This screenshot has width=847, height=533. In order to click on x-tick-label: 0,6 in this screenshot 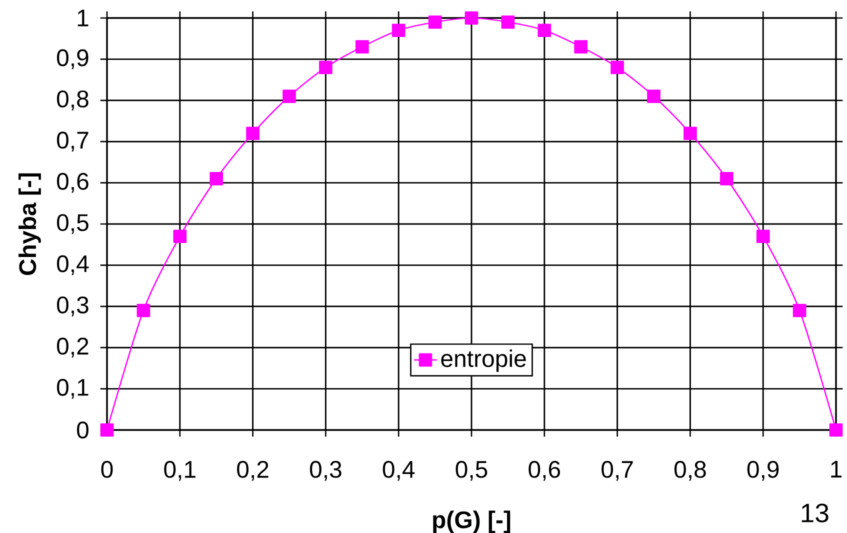, I will do `click(544, 470)`.